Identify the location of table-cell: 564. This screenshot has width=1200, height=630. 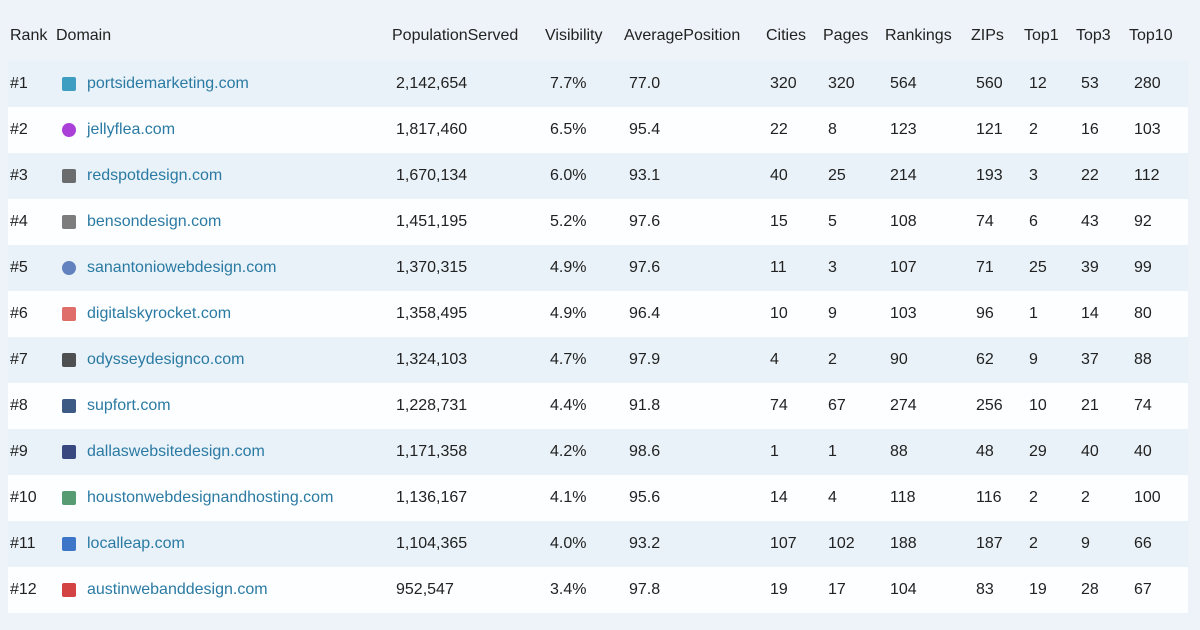
(903, 83).